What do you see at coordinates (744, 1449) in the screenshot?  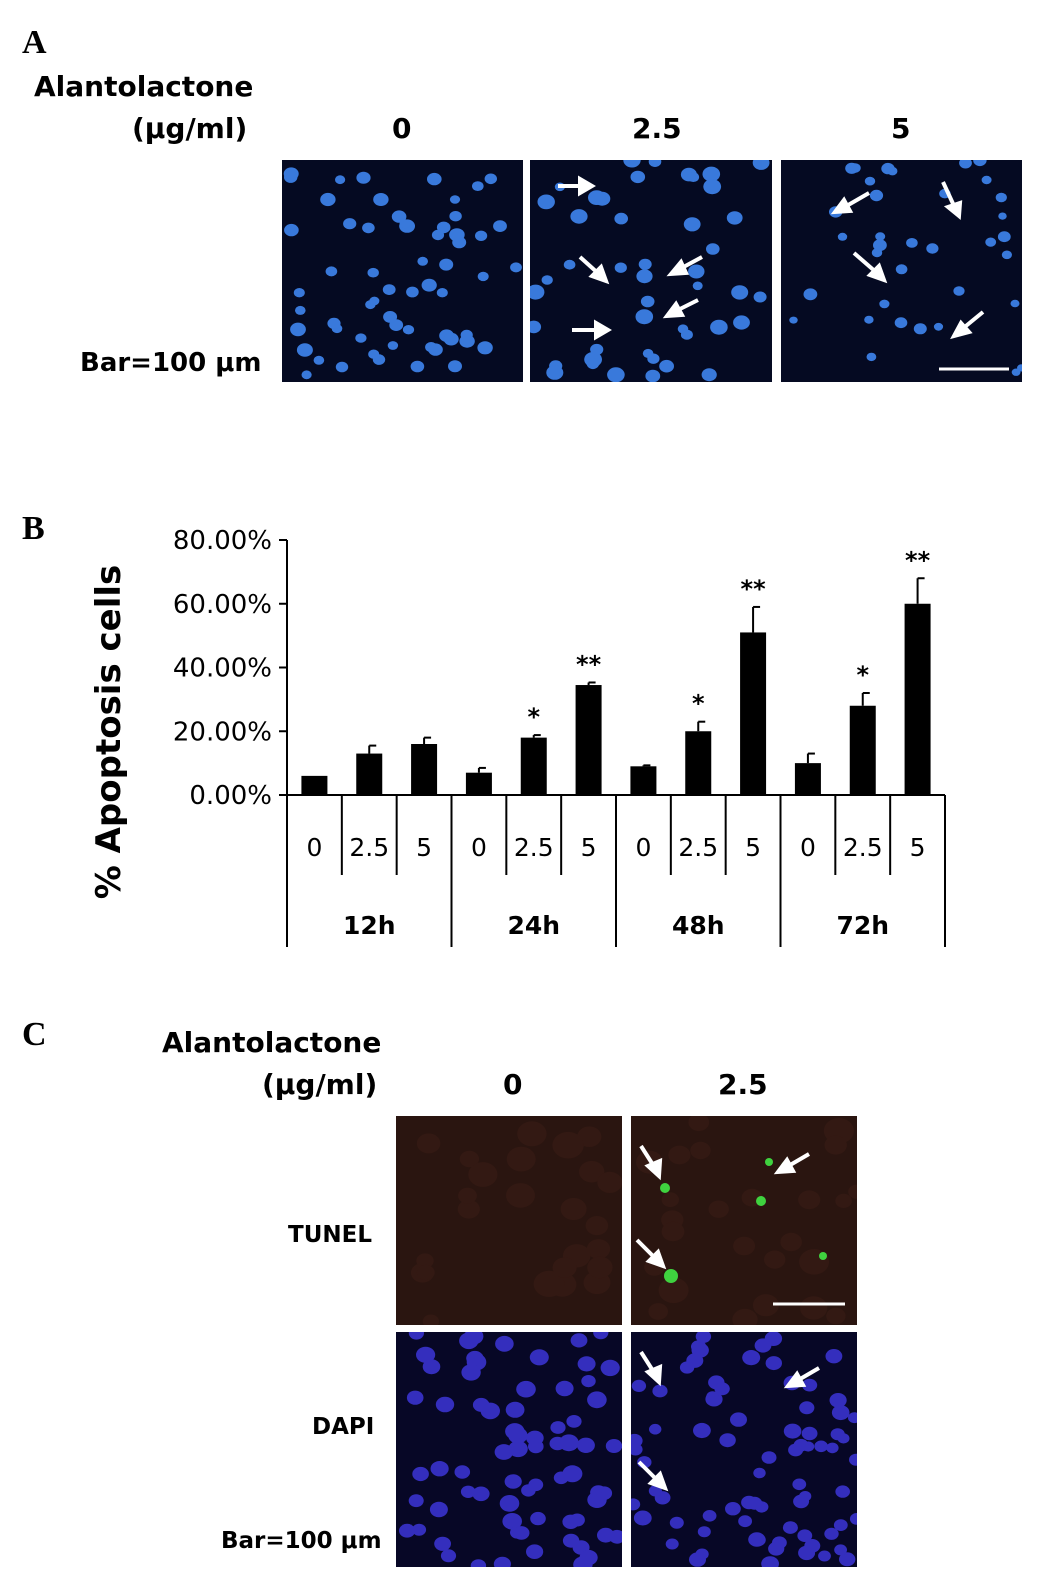 I see `dapi-micrograph-2.5` at bounding box center [744, 1449].